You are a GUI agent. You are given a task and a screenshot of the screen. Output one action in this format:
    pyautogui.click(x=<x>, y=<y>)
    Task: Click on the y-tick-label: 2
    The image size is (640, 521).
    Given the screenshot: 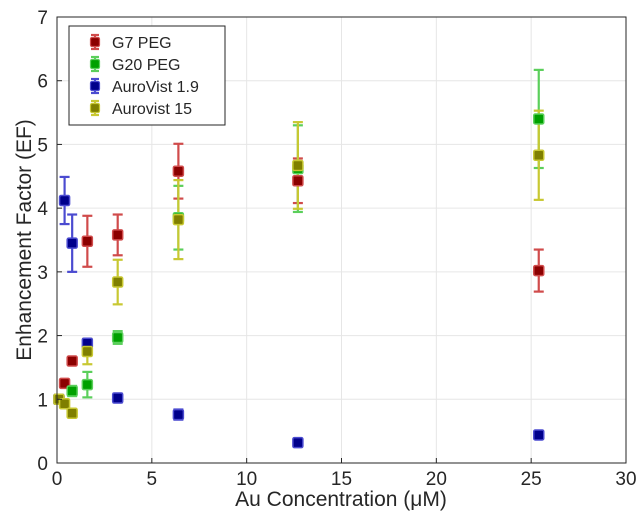 What is the action you would take?
    pyautogui.click(x=42, y=337)
    